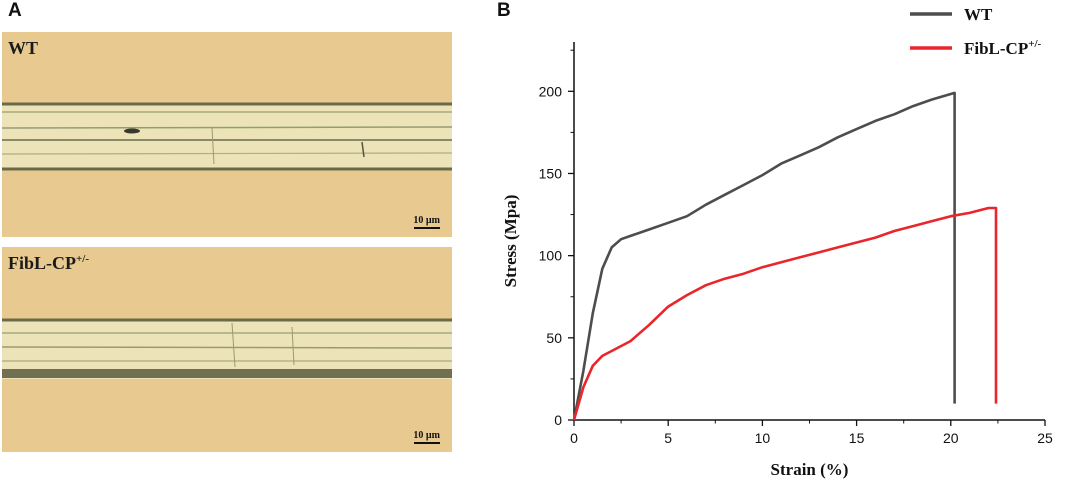  Describe the element at coordinates (551, 256) in the screenshot. I see `y-tick-label: 100` at that location.